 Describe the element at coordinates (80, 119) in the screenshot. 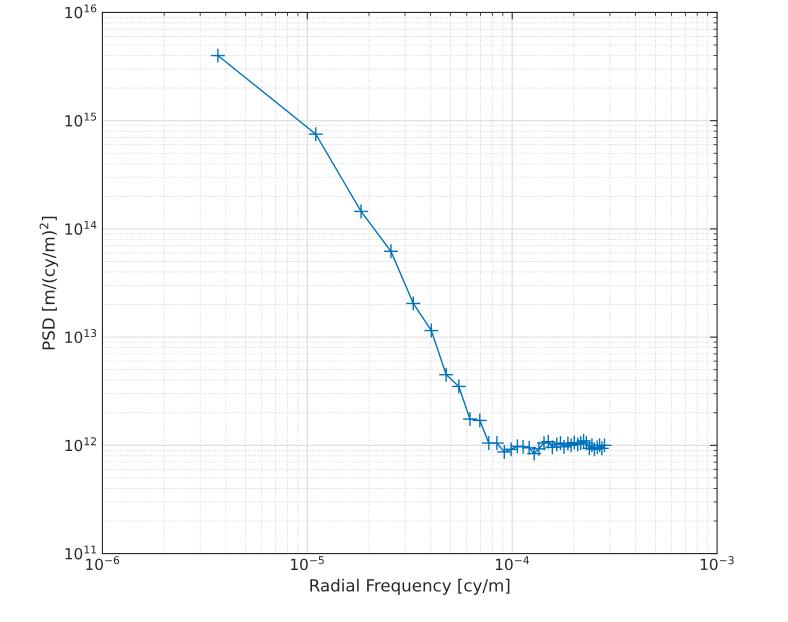

I see `y-tick-label: 10$^{15}$` at that location.